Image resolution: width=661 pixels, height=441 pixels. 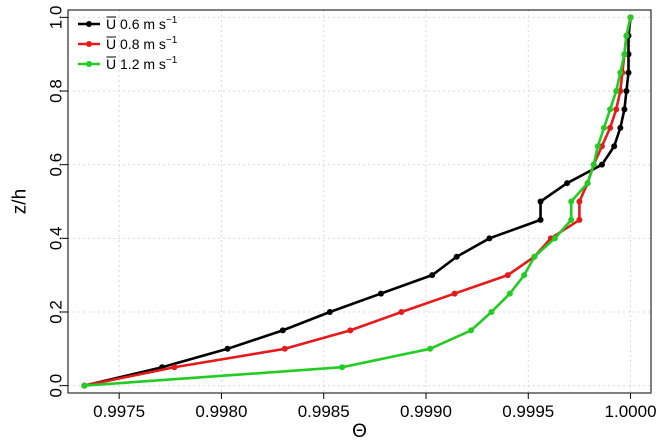 I want to click on legend-label: U 0.8 m s−1, so click(x=142, y=43).